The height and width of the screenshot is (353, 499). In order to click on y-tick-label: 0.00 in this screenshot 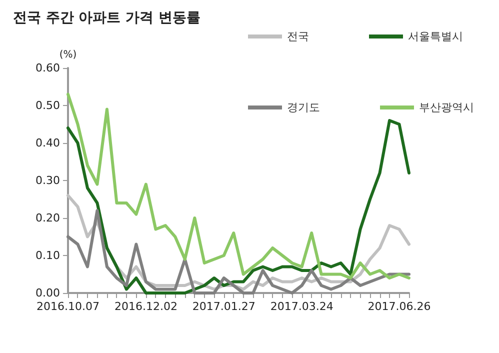, I will do `click(48, 293)`.